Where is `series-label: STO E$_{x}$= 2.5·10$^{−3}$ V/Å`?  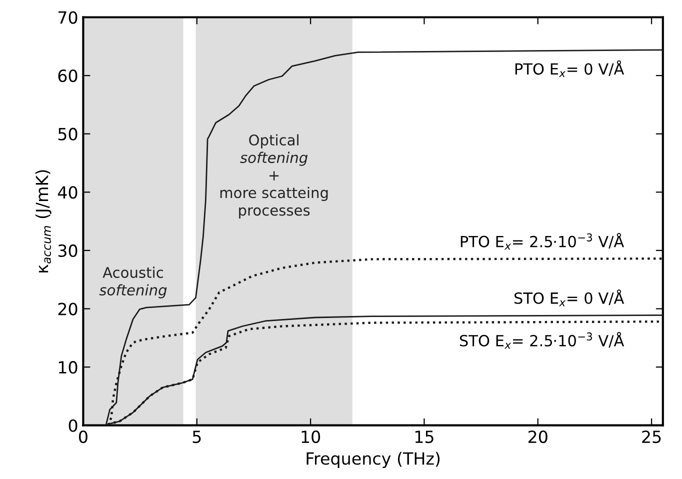 series-label: STO E$_{x}$= 2.5·10$^{−3}$ V/Å is located at coordinates (542, 340).